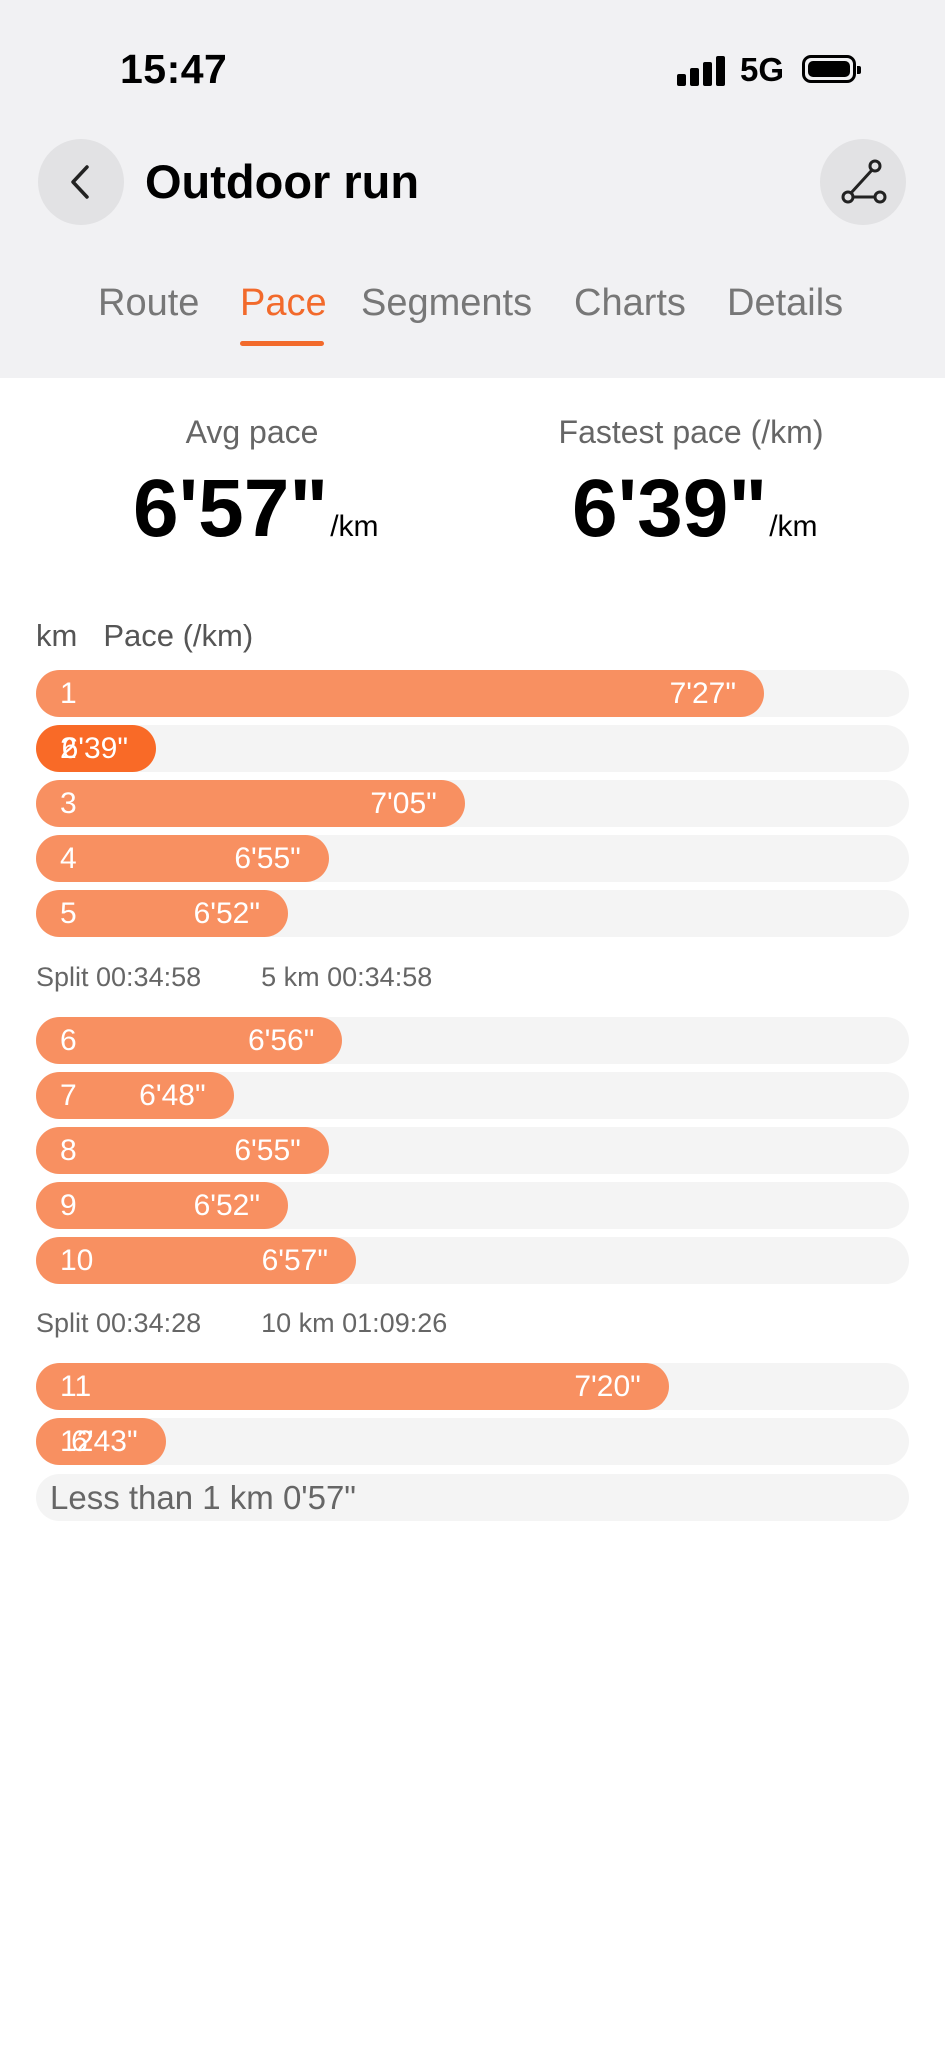 The image size is (945, 2048). I want to click on pace-bar: 8 6'55", so click(182, 1150).